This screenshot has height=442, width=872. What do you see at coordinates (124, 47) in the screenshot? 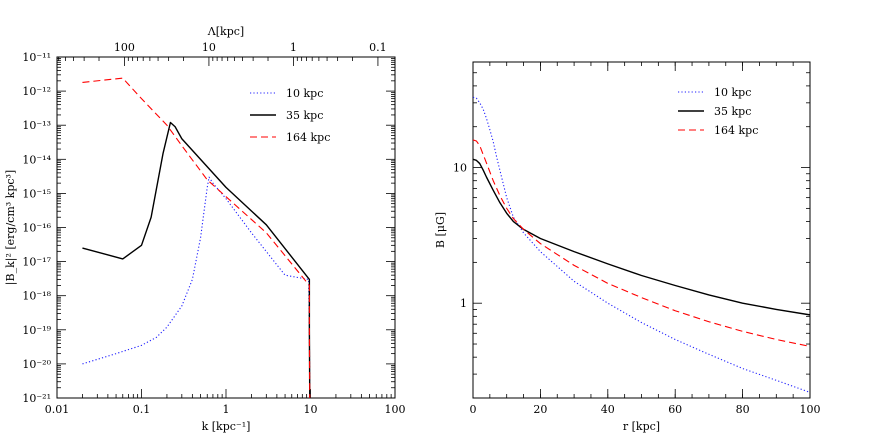
I see `top-tick-label: 100` at bounding box center [124, 47].